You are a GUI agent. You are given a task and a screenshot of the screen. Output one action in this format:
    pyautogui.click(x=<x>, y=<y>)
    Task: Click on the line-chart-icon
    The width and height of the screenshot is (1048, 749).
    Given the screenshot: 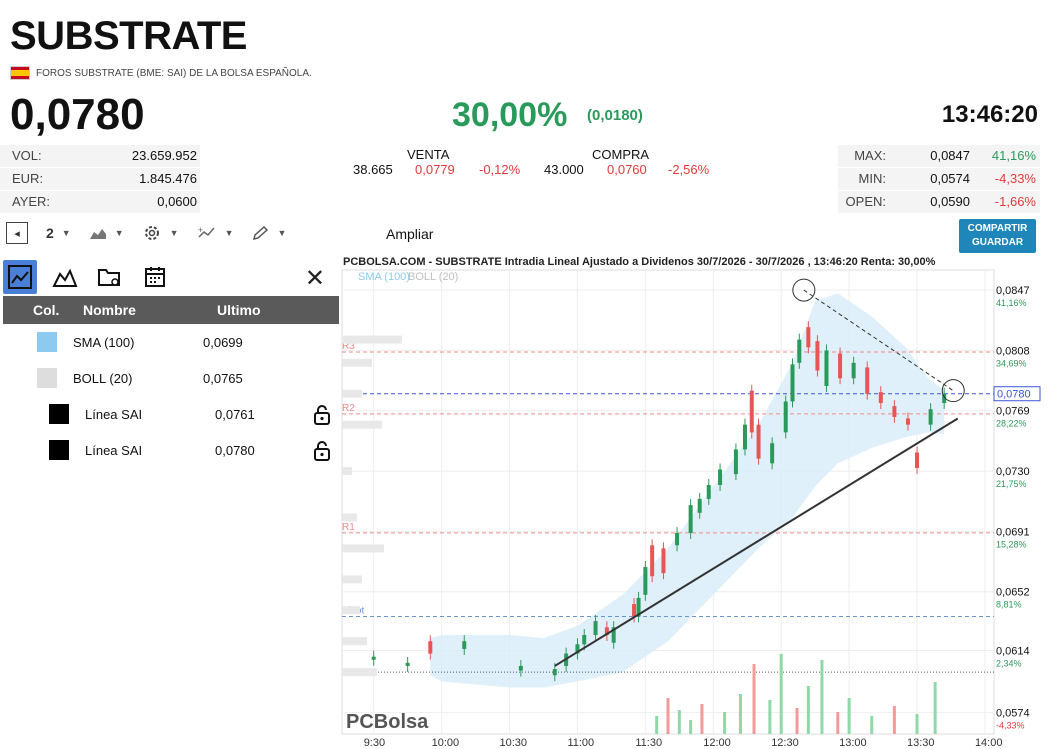 What is the action you would take?
    pyautogui.click(x=20, y=277)
    